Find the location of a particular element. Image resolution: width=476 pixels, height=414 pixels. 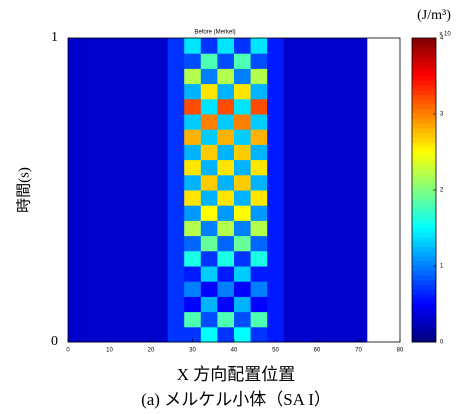

y-tick-label: 1 is located at coordinates (54, 37).